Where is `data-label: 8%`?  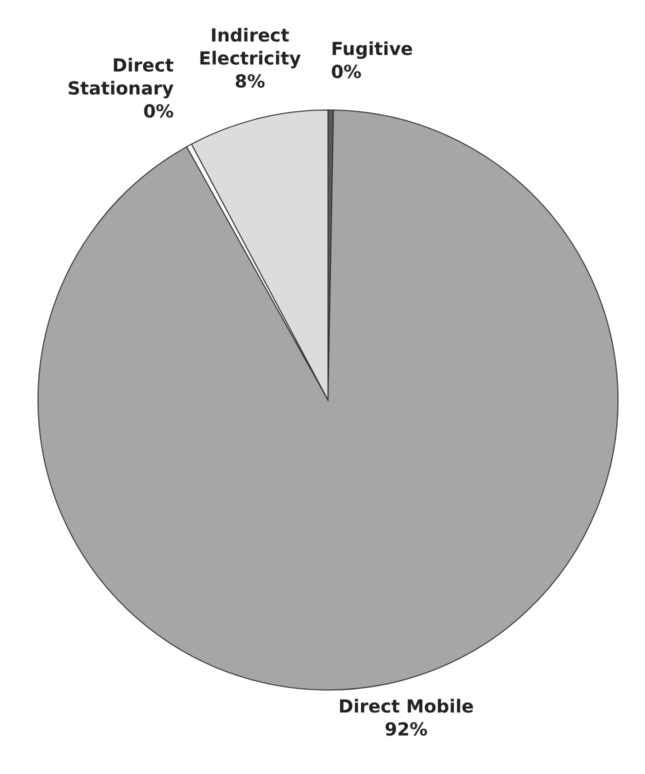
data-label: 8% is located at coordinates (250, 82).